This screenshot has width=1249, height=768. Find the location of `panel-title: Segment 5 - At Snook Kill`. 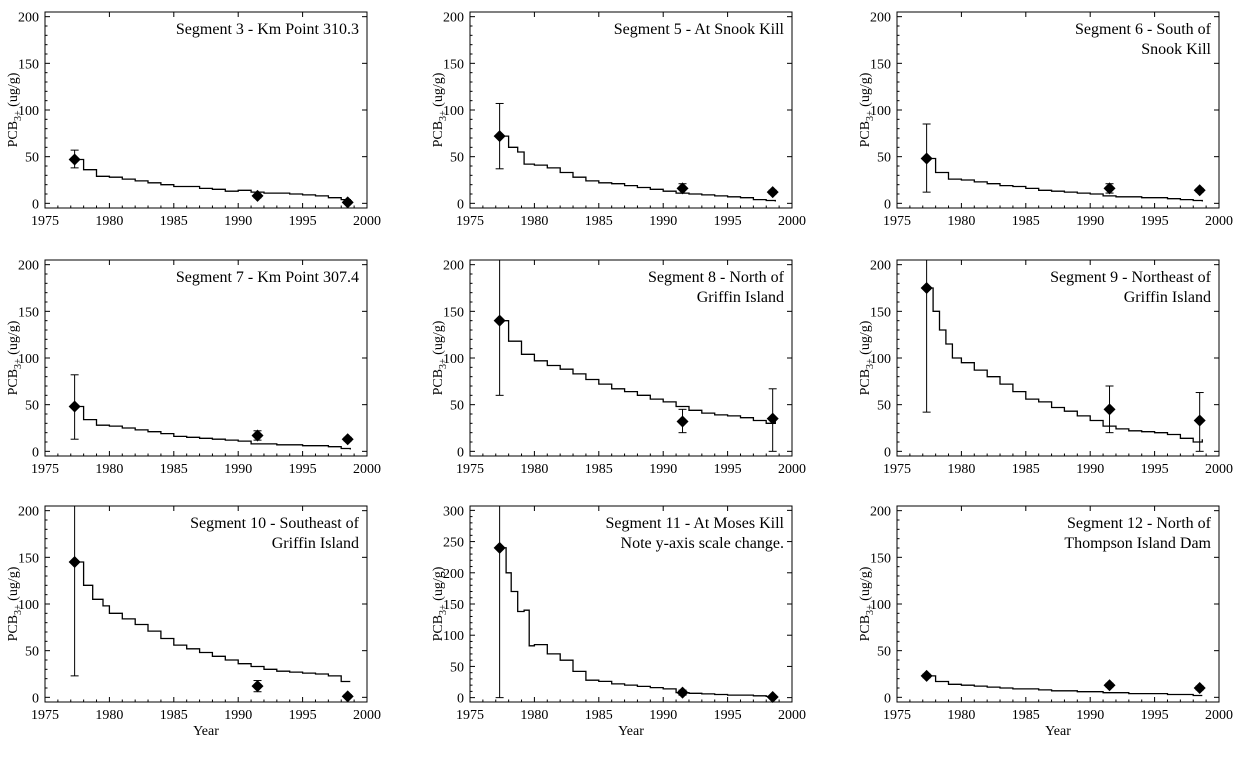

panel-title: Segment 5 - At Snook Kill is located at coordinates (699, 29).